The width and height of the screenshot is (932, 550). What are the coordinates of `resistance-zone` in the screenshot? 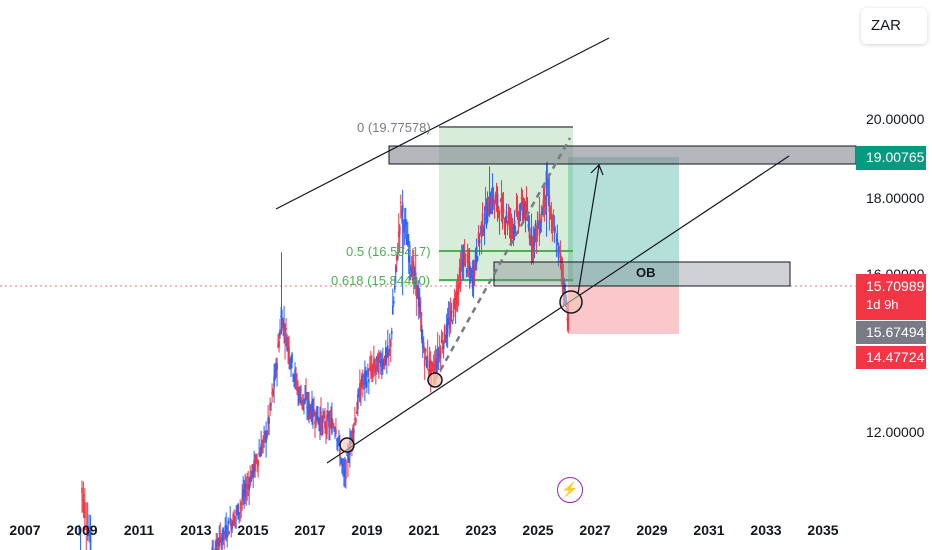 It's located at (622, 155).